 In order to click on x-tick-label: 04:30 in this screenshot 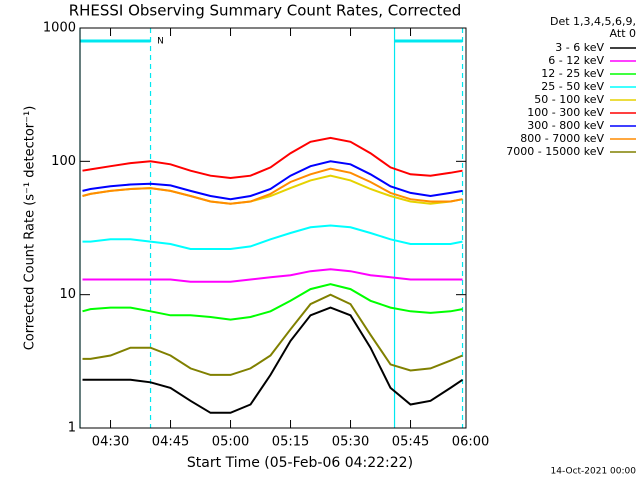, I will do `click(110, 442)`.